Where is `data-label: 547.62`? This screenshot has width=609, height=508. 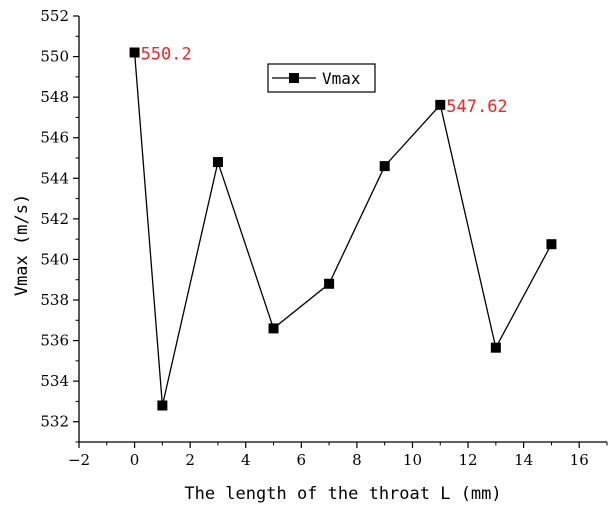 data-label: 547.62 is located at coordinates (476, 107).